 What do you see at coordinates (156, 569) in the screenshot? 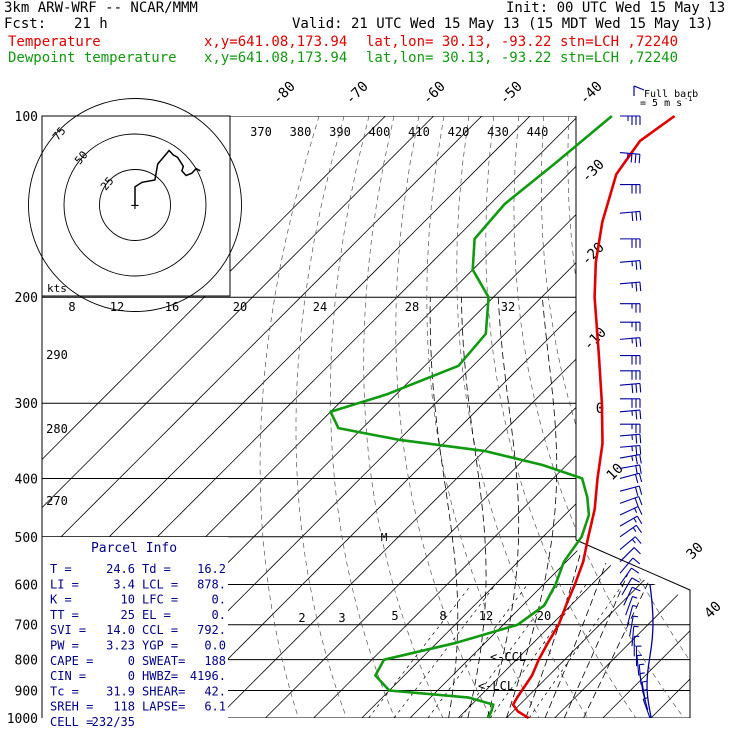
I see `param-label: Td =` at bounding box center [156, 569].